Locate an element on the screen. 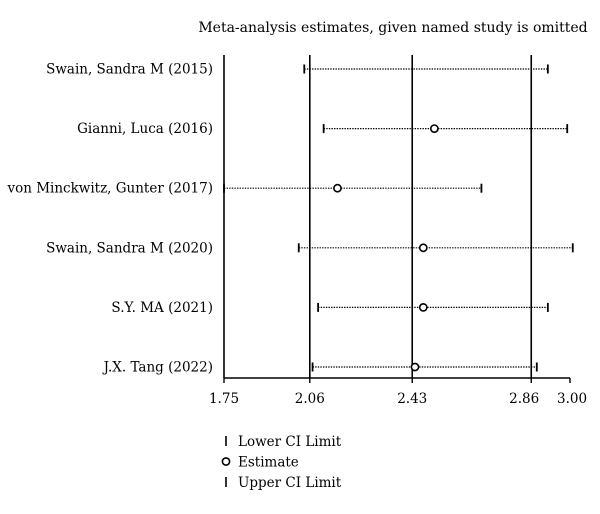 This screenshot has height=514, width=600. legend-label: Lower CI Limit is located at coordinates (290, 442).